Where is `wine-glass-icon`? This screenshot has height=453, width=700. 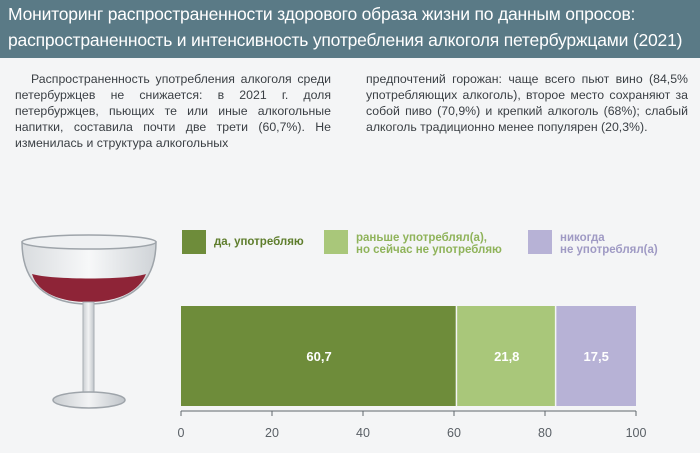
wine-glass-icon is located at coordinates (89, 321).